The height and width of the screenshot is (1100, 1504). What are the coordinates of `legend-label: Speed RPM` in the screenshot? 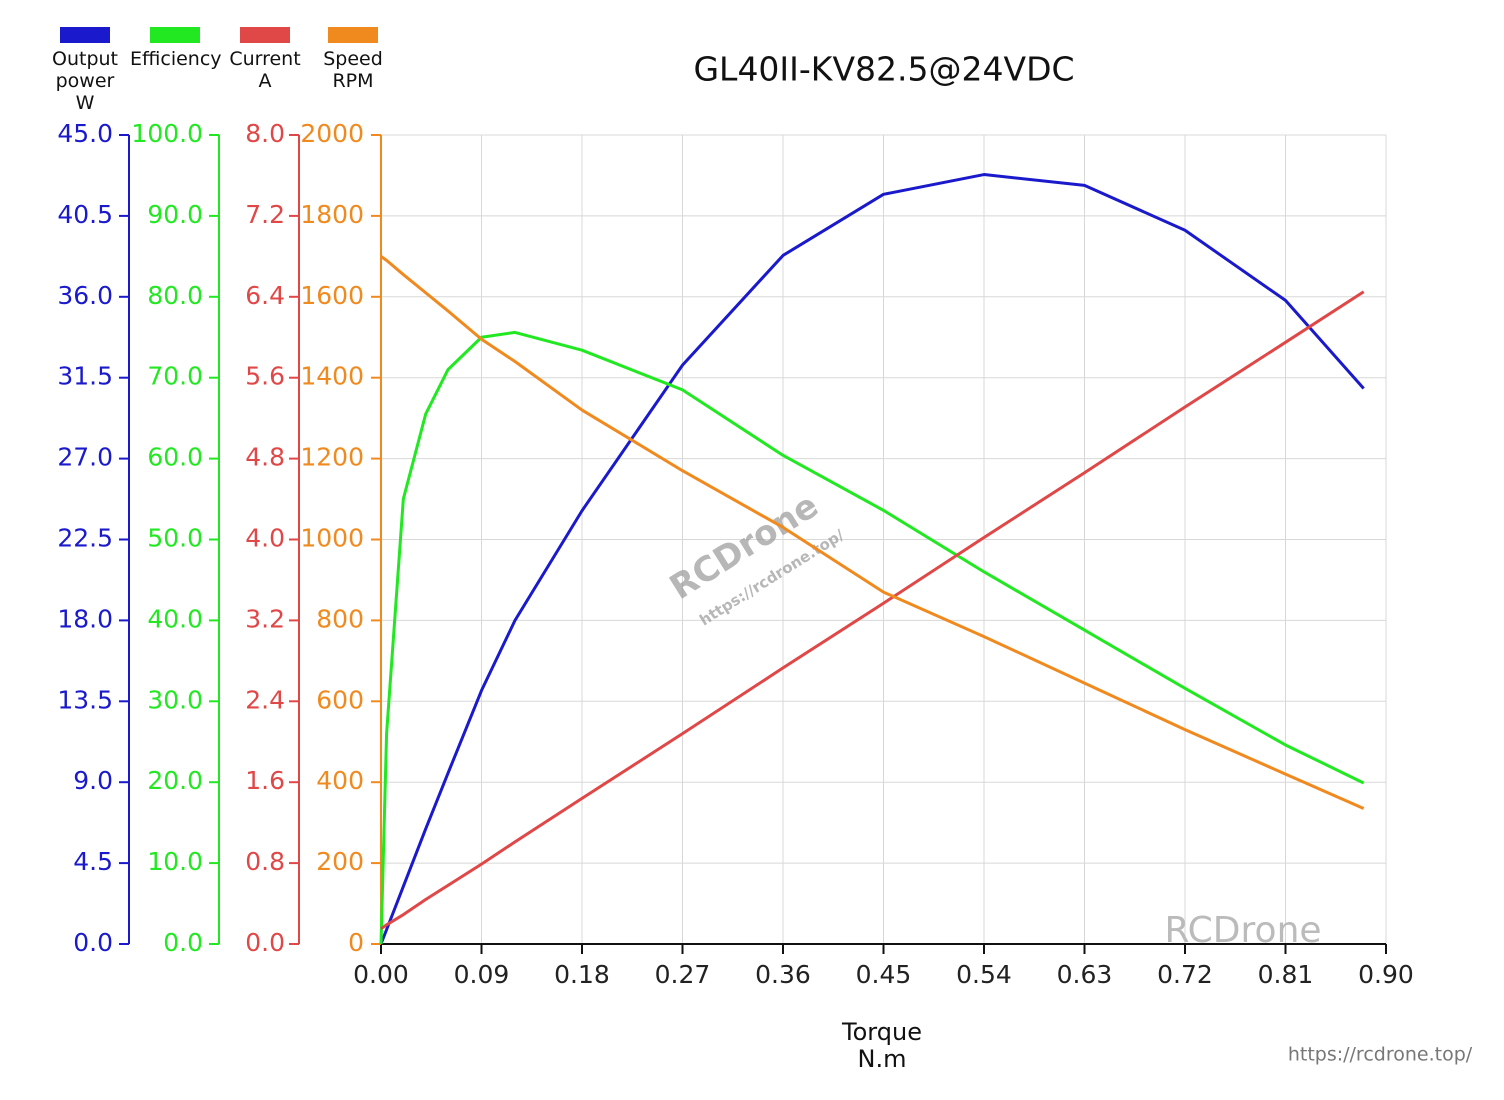 It's located at (353, 70).